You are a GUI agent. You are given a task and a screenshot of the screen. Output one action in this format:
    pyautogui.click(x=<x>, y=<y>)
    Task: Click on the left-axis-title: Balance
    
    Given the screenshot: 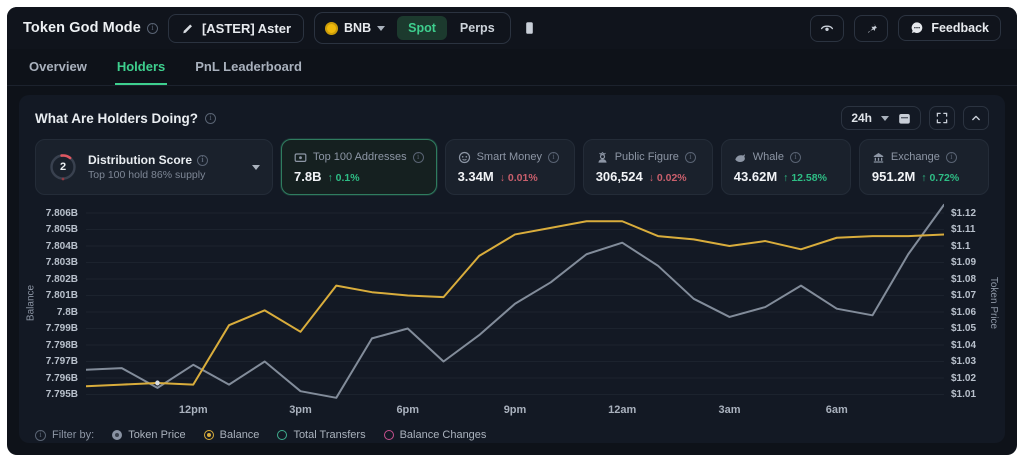 What is the action you would take?
    pyautogui.click(x=30, y=303)
    